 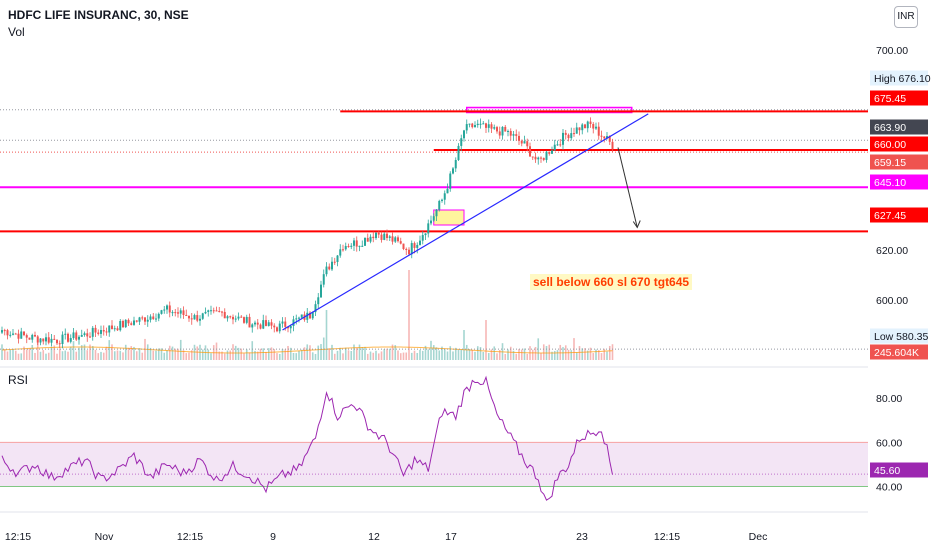 What do you see at coordinates (899, 215) in the screenshot?
I see `level-627-label-bg` at bounding box center [899, 215].